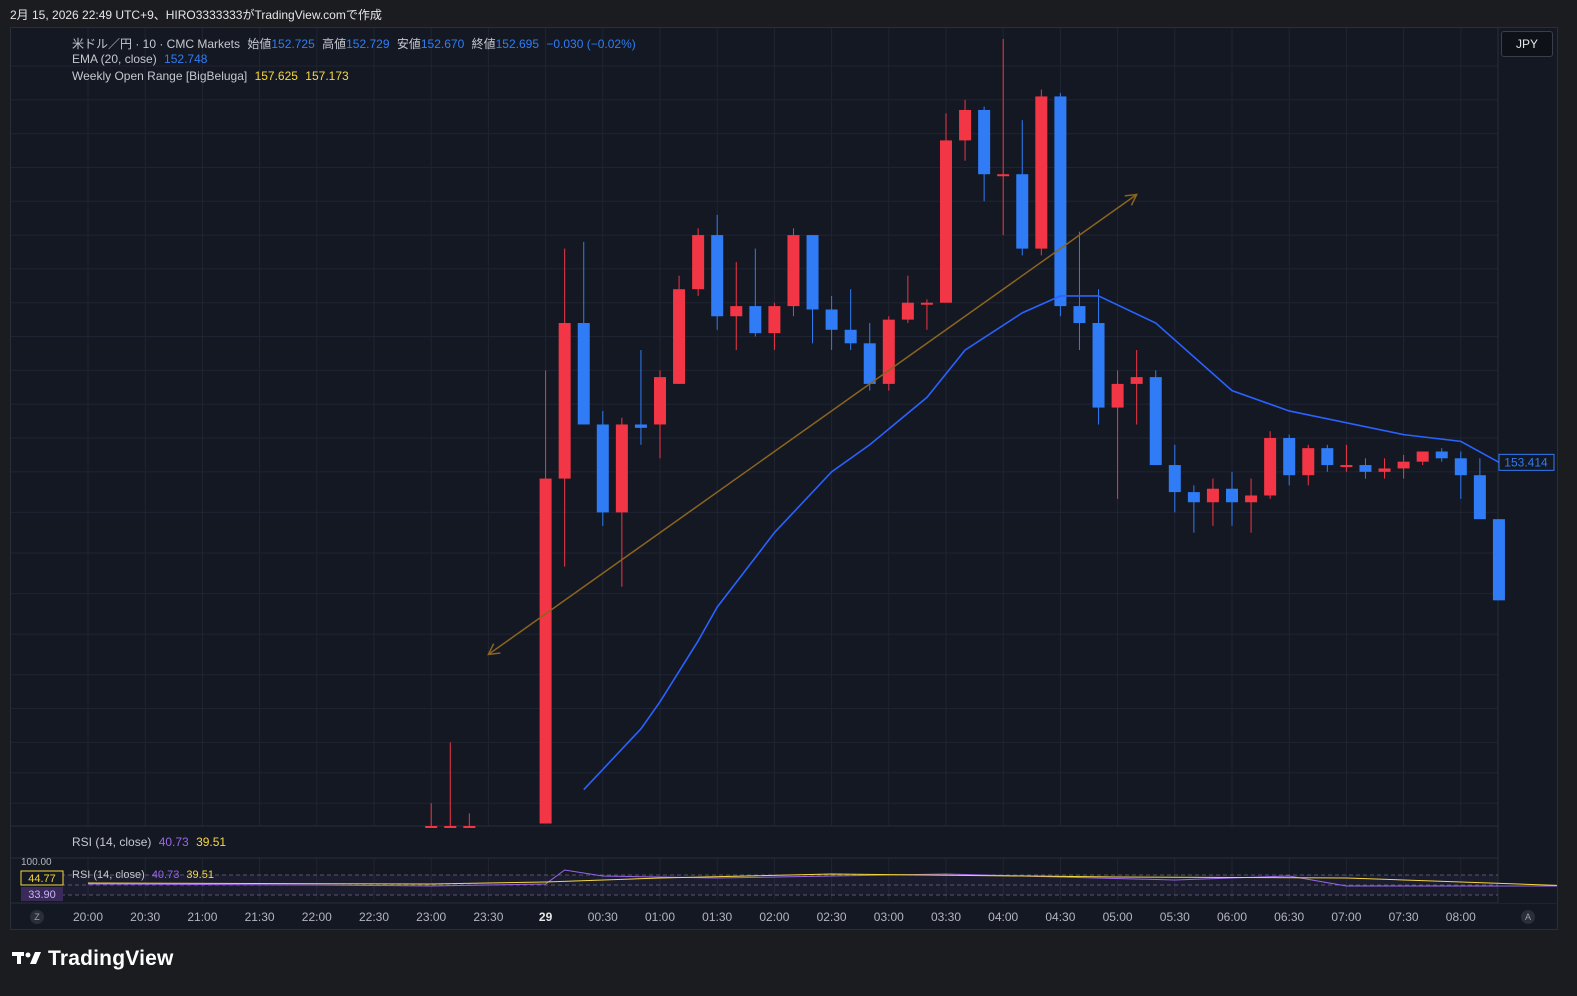  Describe the element at coordinates (293, 44) in the screenshot. I see `legend-open: 152.725` at that location.